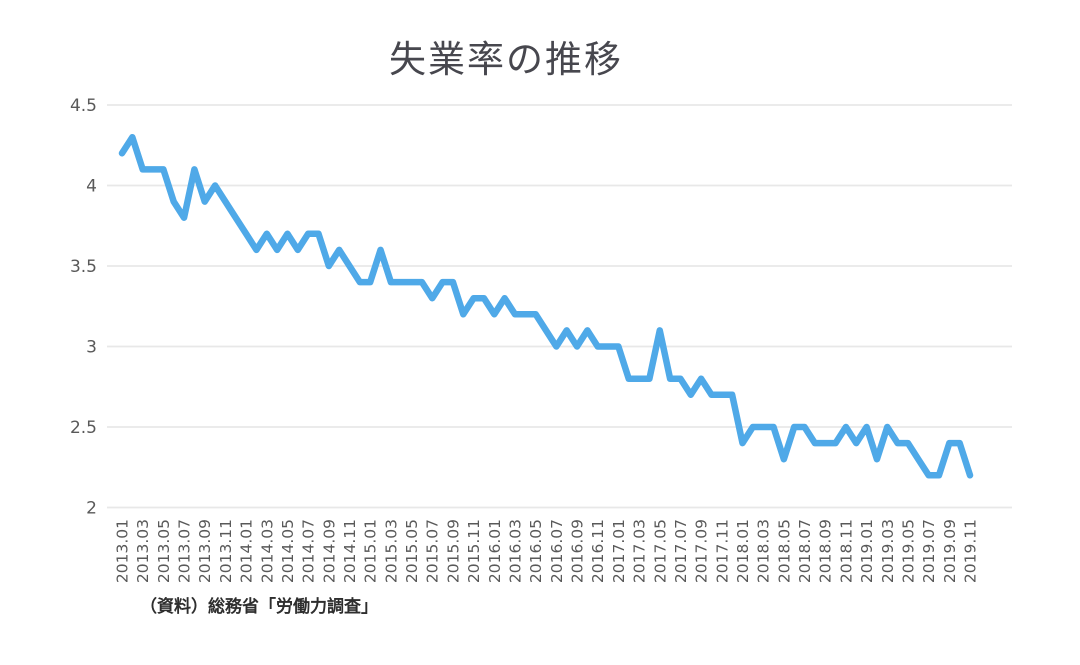 Image resolution: width=1080 pixels, height=665 pixels. Describe the element at coordinates (722, 551) in the screenshot. I see `x-tick-label: 2017.11` at that location.